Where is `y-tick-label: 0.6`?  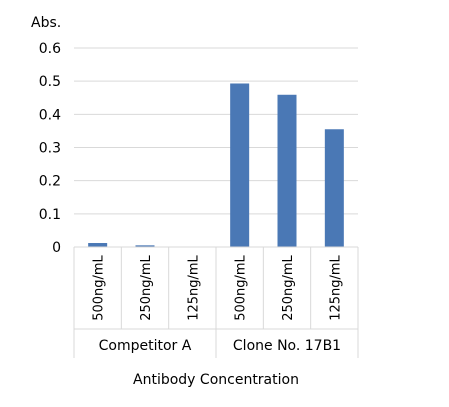
y-tick-label: 0.6 is located at coordinates (50, 49).